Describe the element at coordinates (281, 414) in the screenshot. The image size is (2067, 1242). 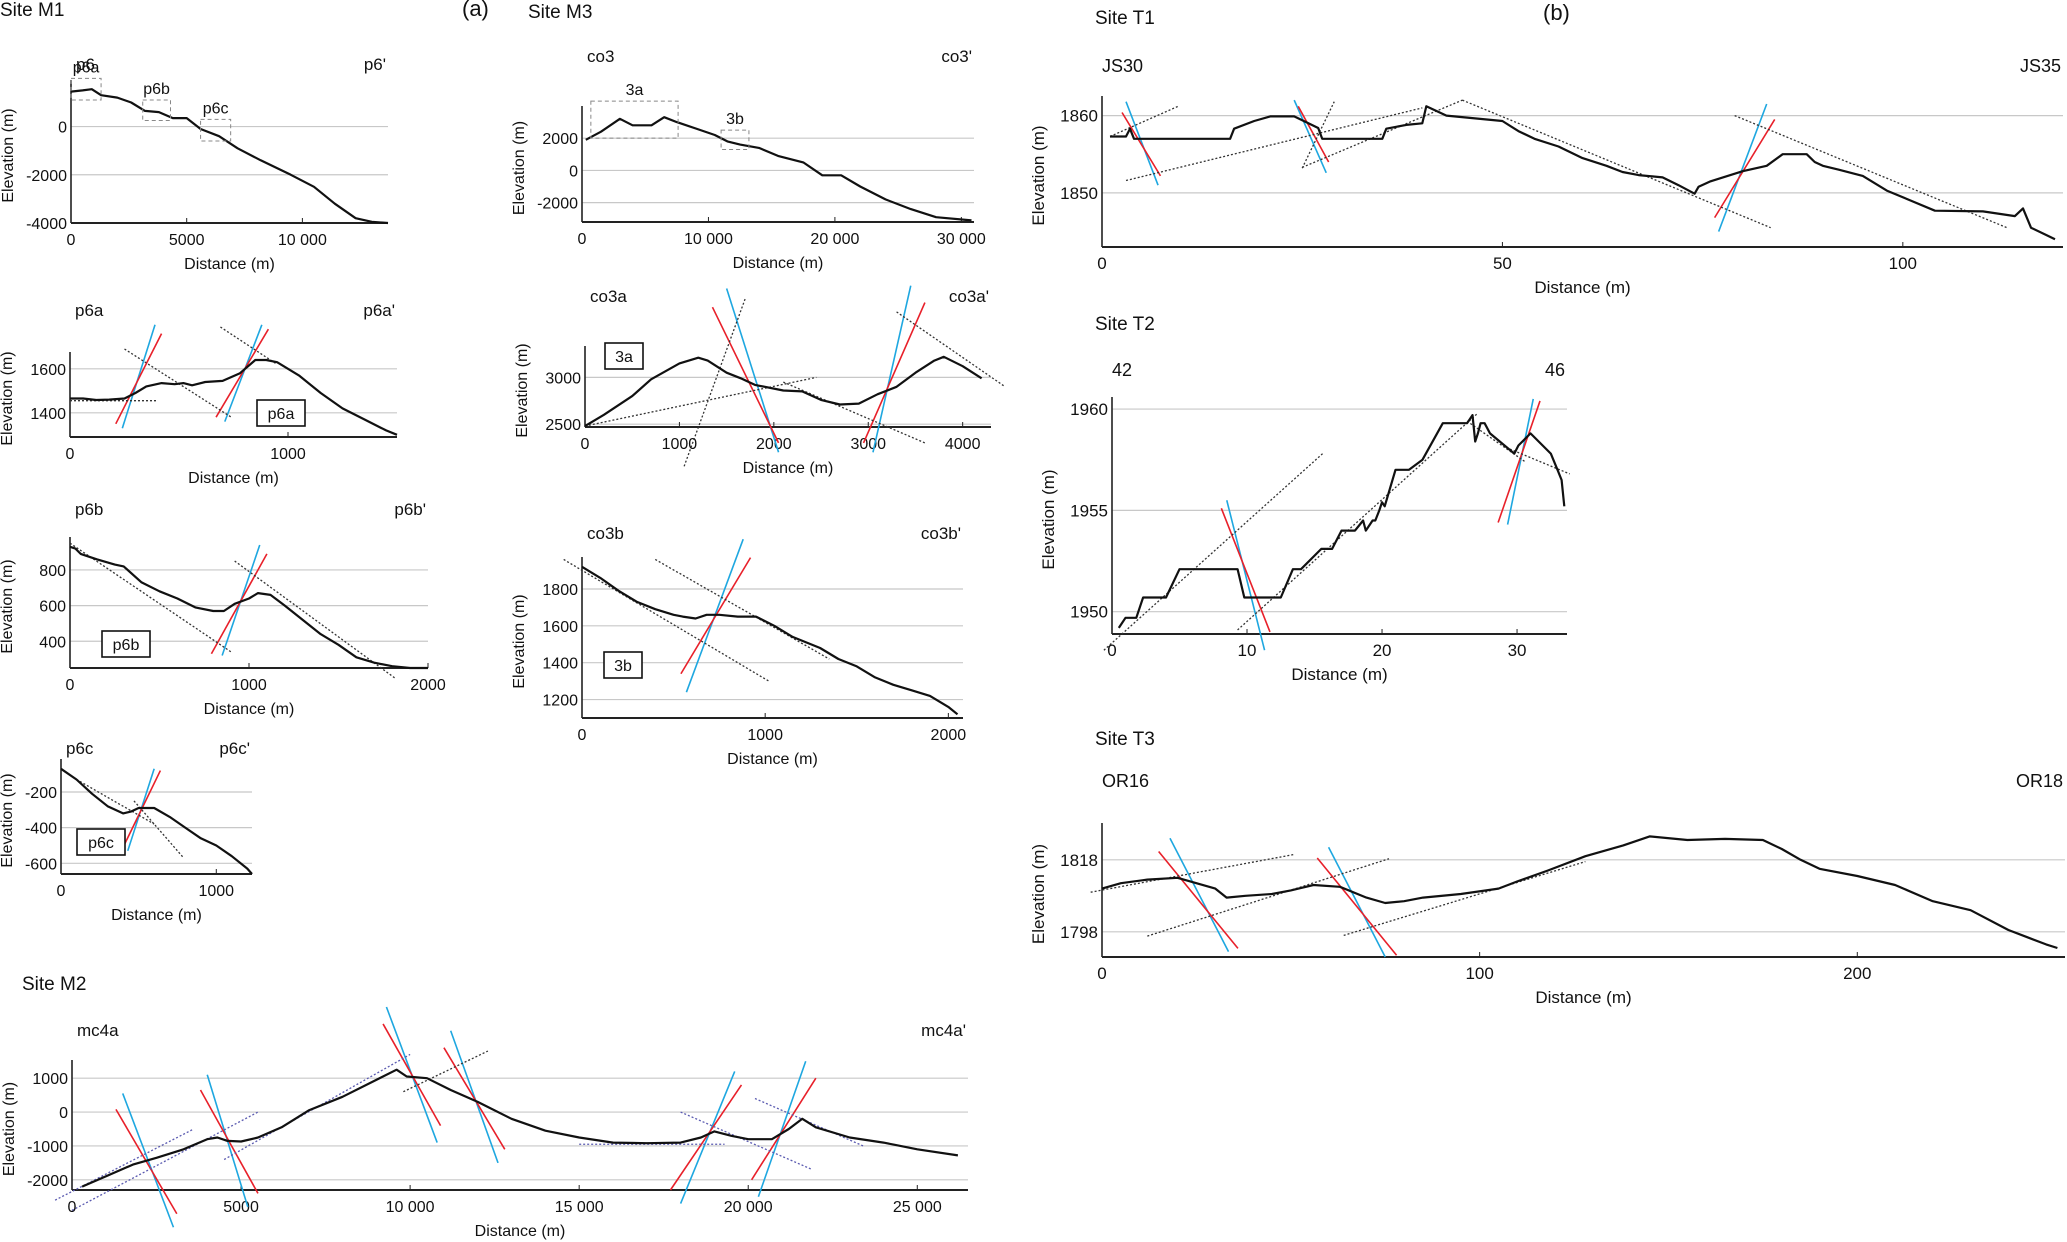
I see `panel-box-label: p6a` at that location.